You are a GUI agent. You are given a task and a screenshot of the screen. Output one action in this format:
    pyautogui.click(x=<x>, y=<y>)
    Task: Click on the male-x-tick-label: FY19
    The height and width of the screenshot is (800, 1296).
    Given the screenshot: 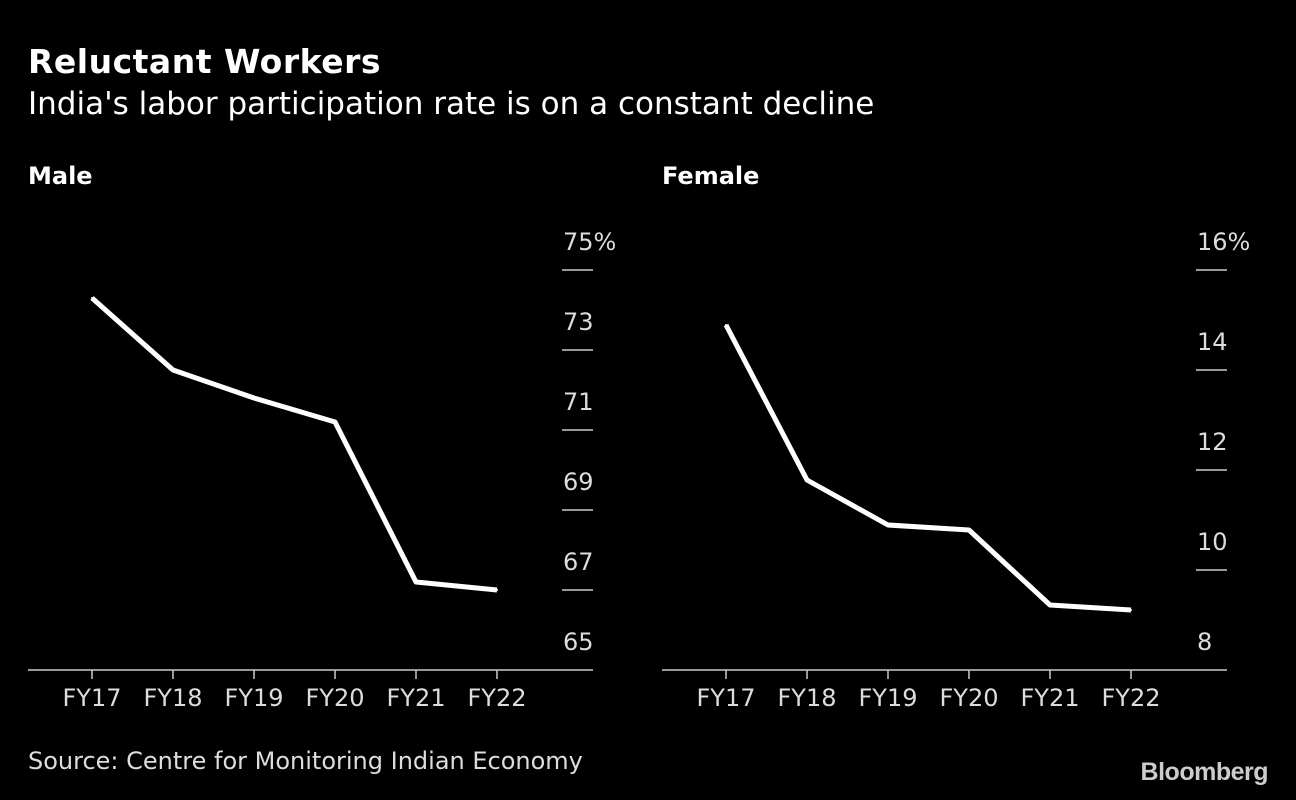 What is the action you would take?
    pyautogui.click(x=253, y=698)
    